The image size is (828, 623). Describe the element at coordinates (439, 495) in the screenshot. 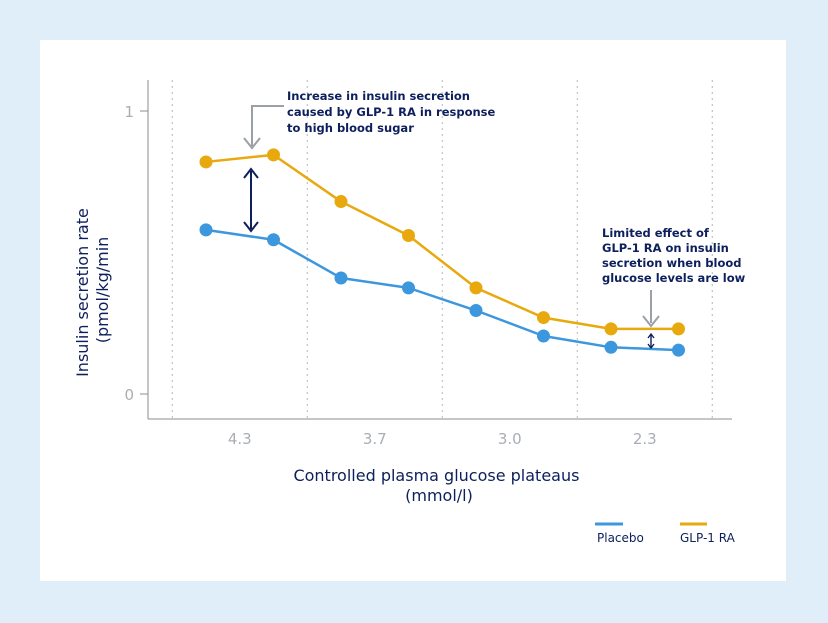

I see `x-axis-unit: (mmol/l)` at that location.